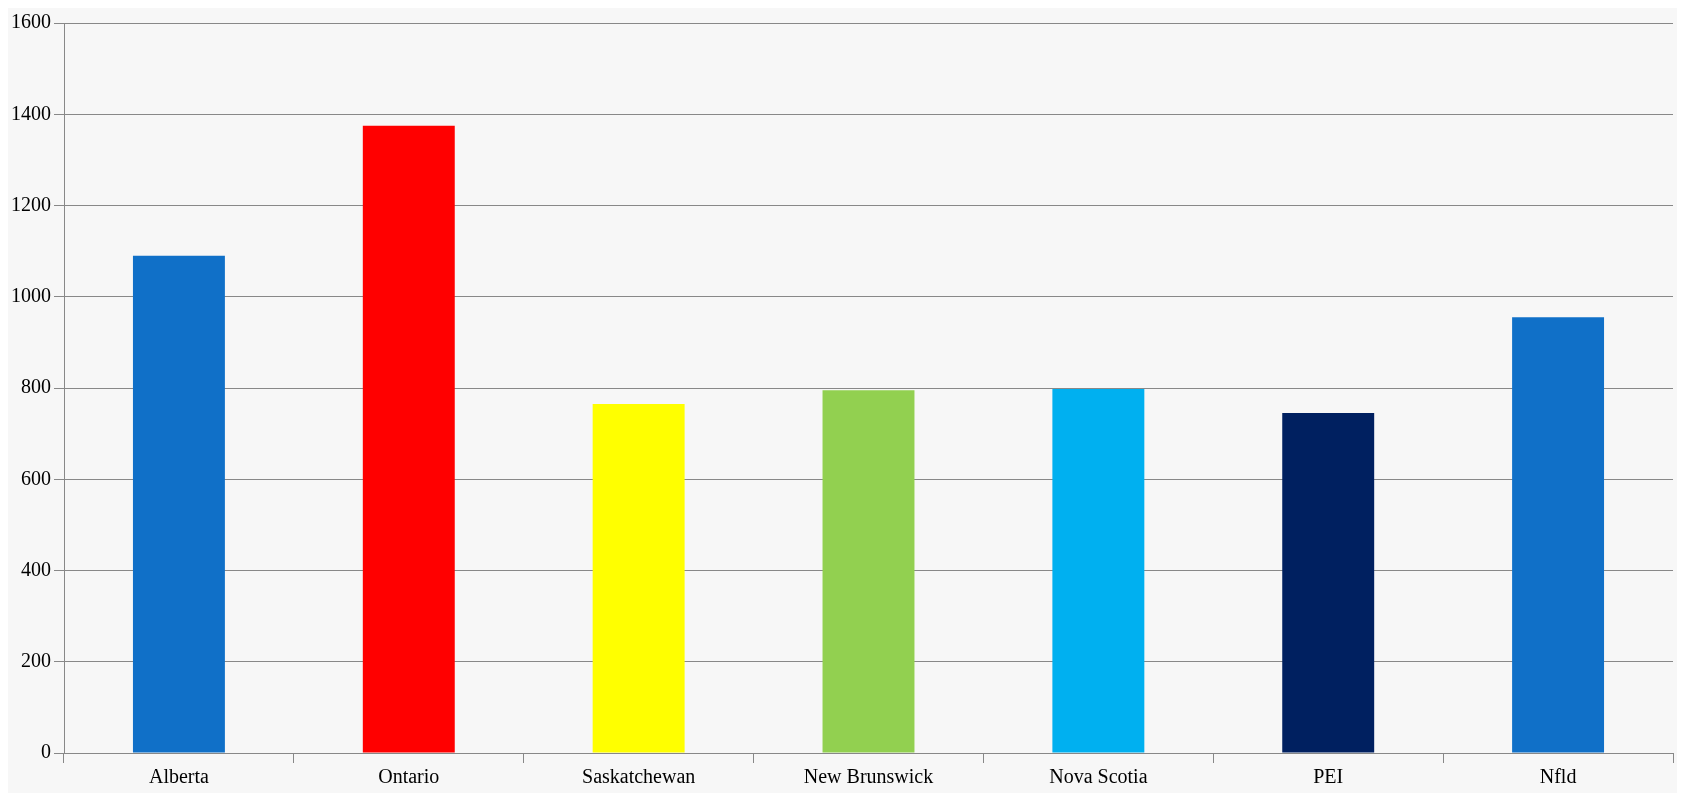 The width and height of the screenshot is (1685, 801). I want to click on x-tick-label: New Brunswick, so click(868, 776).